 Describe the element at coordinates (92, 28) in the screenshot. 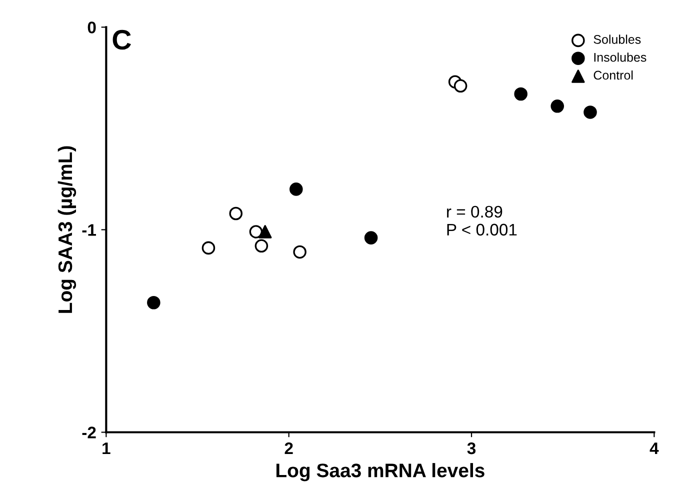

I see `y-tick-label: 0` at that location.